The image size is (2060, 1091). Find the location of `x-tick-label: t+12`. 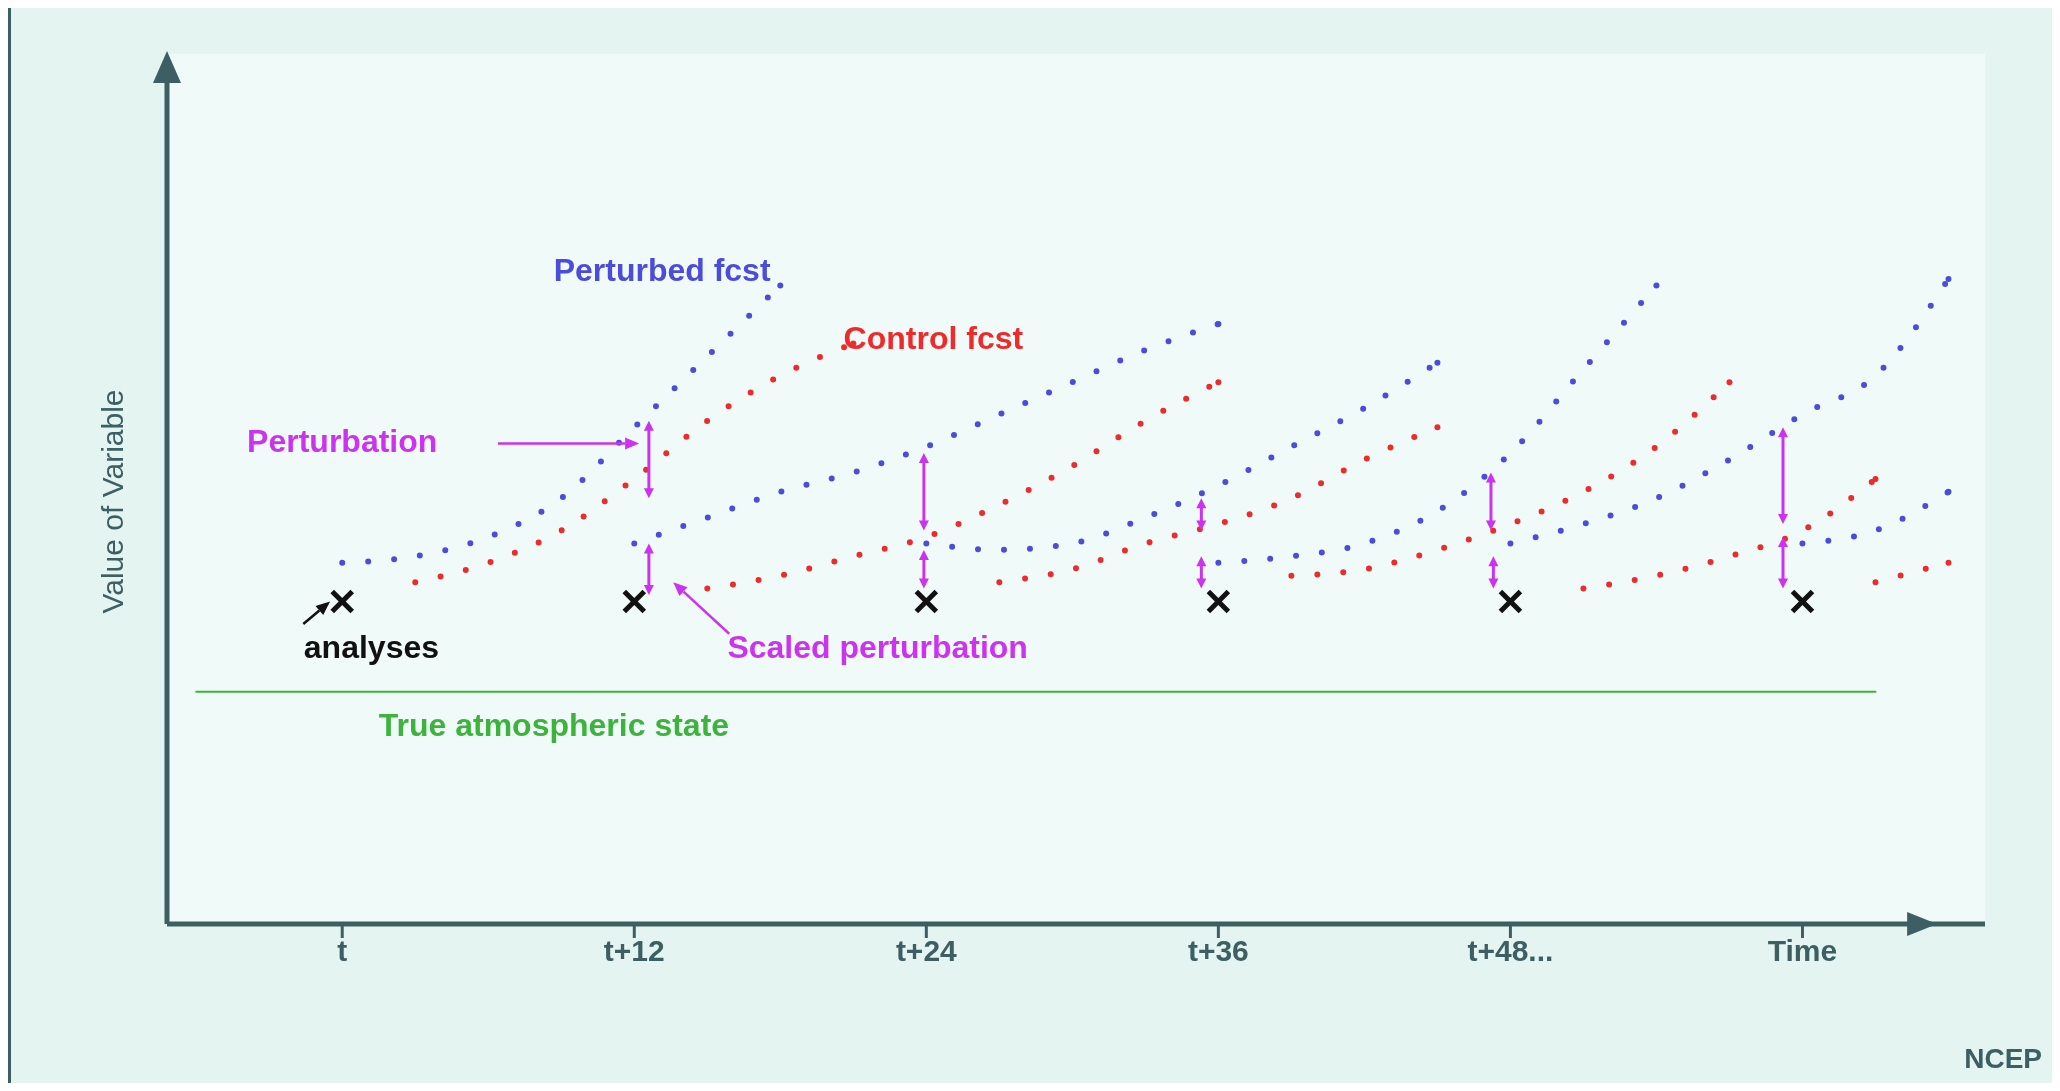

x-tick-label: t+12 is located at coordinates (634, 951).